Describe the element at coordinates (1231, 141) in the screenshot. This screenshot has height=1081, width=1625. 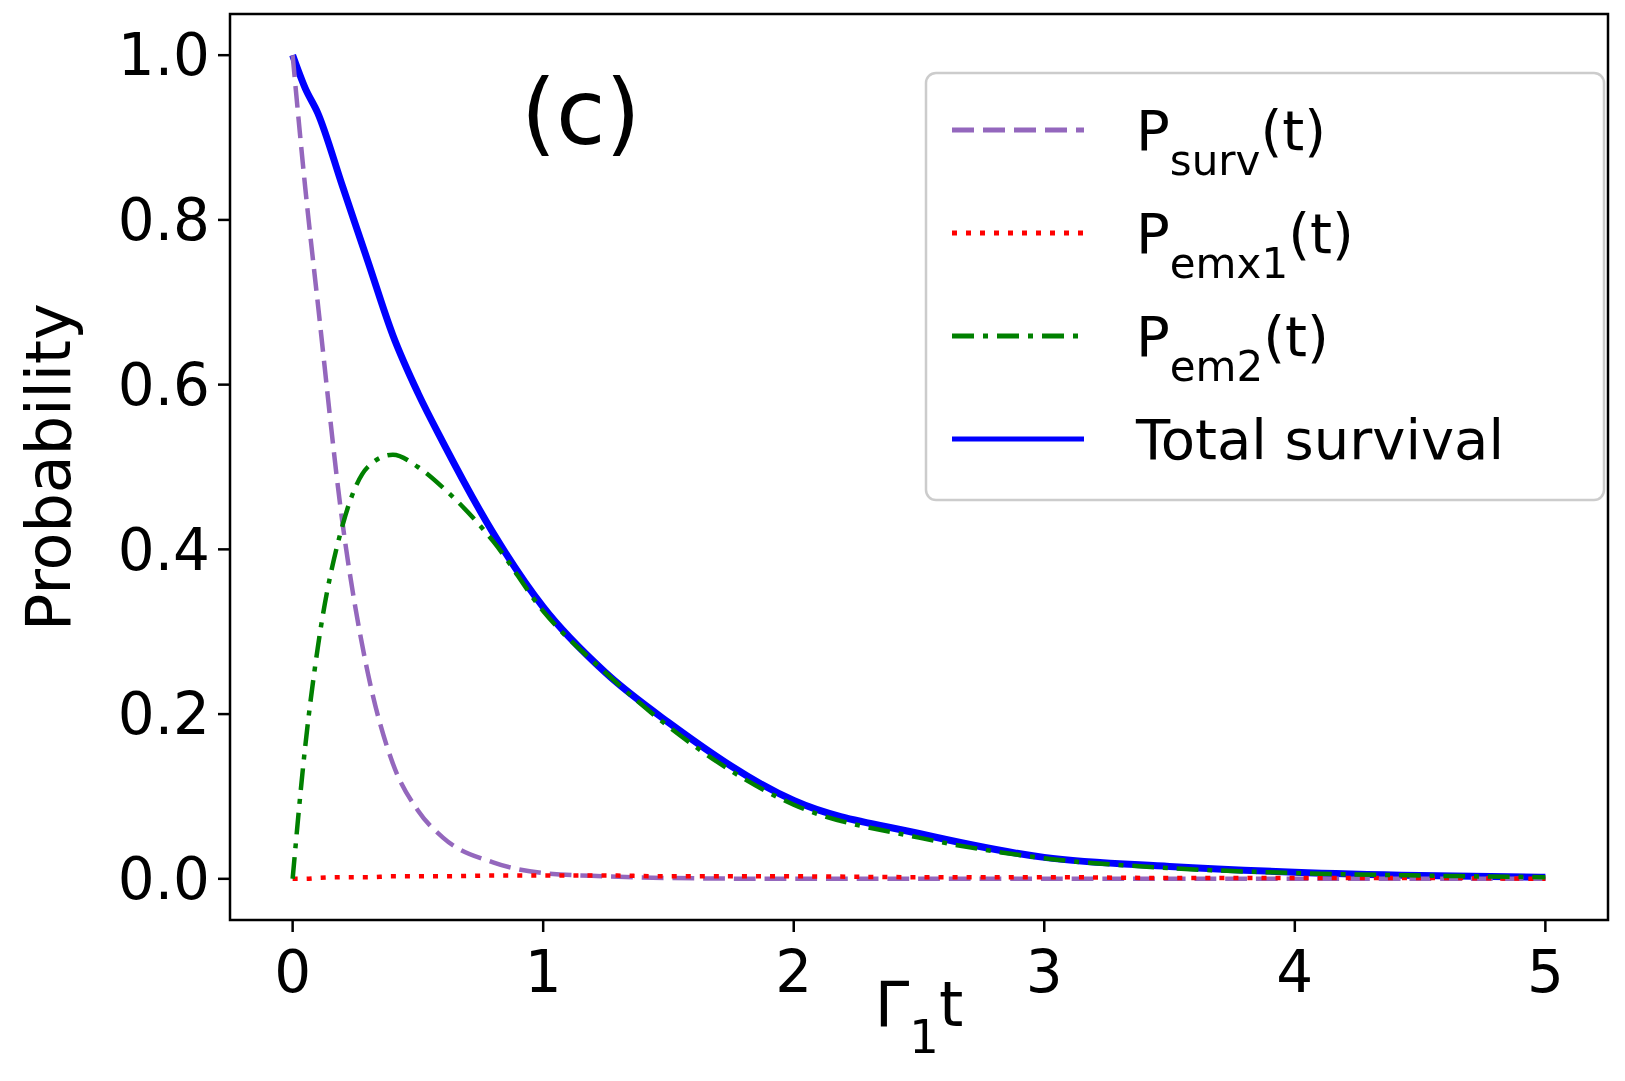
I see `legend-label: P$_{surv}$(t)` at that location.